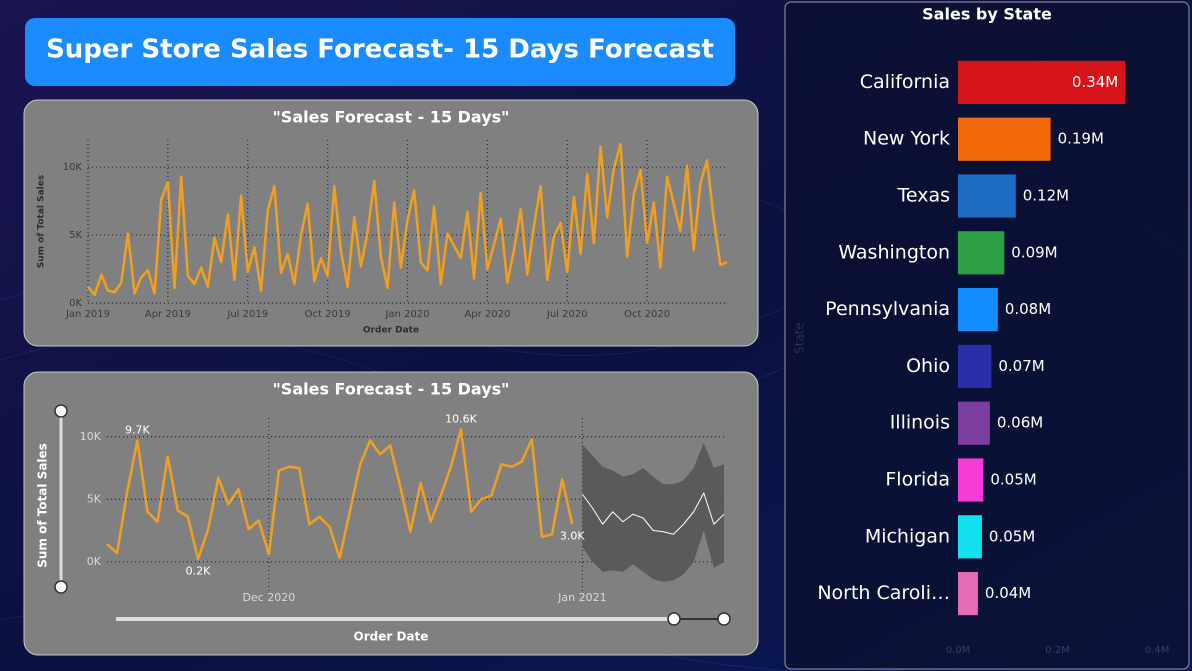 The image size is (1192, 671). What do you see at coordinates (1034, 252) in the screenshot?
I see `data-label: 0.09M` at bounding box center [1034, 252].